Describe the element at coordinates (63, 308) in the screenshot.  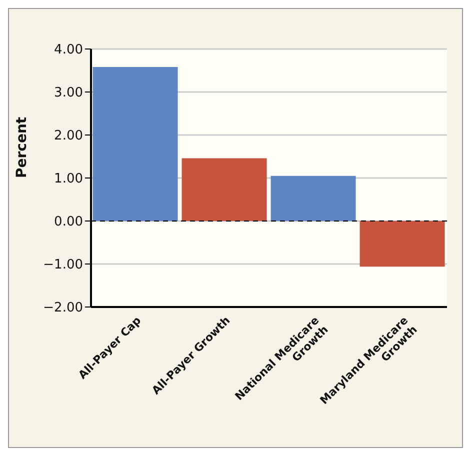
I see `y-tick-label: −2.00` at that location.